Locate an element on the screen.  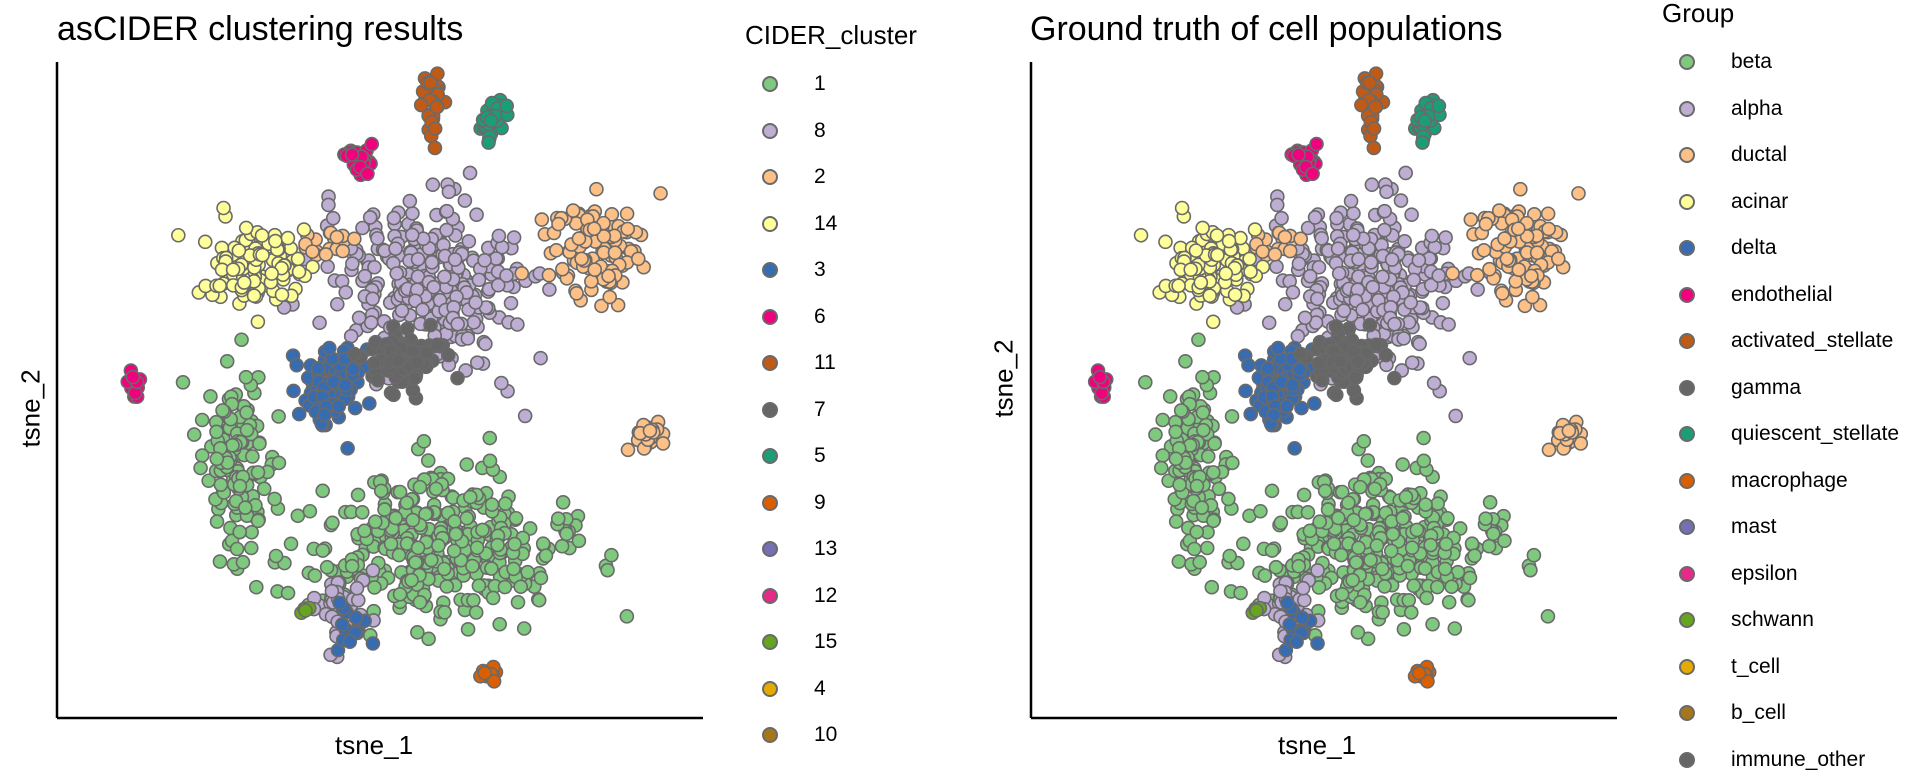
legend-item: epsilon is located at coordinates (1780, 574).